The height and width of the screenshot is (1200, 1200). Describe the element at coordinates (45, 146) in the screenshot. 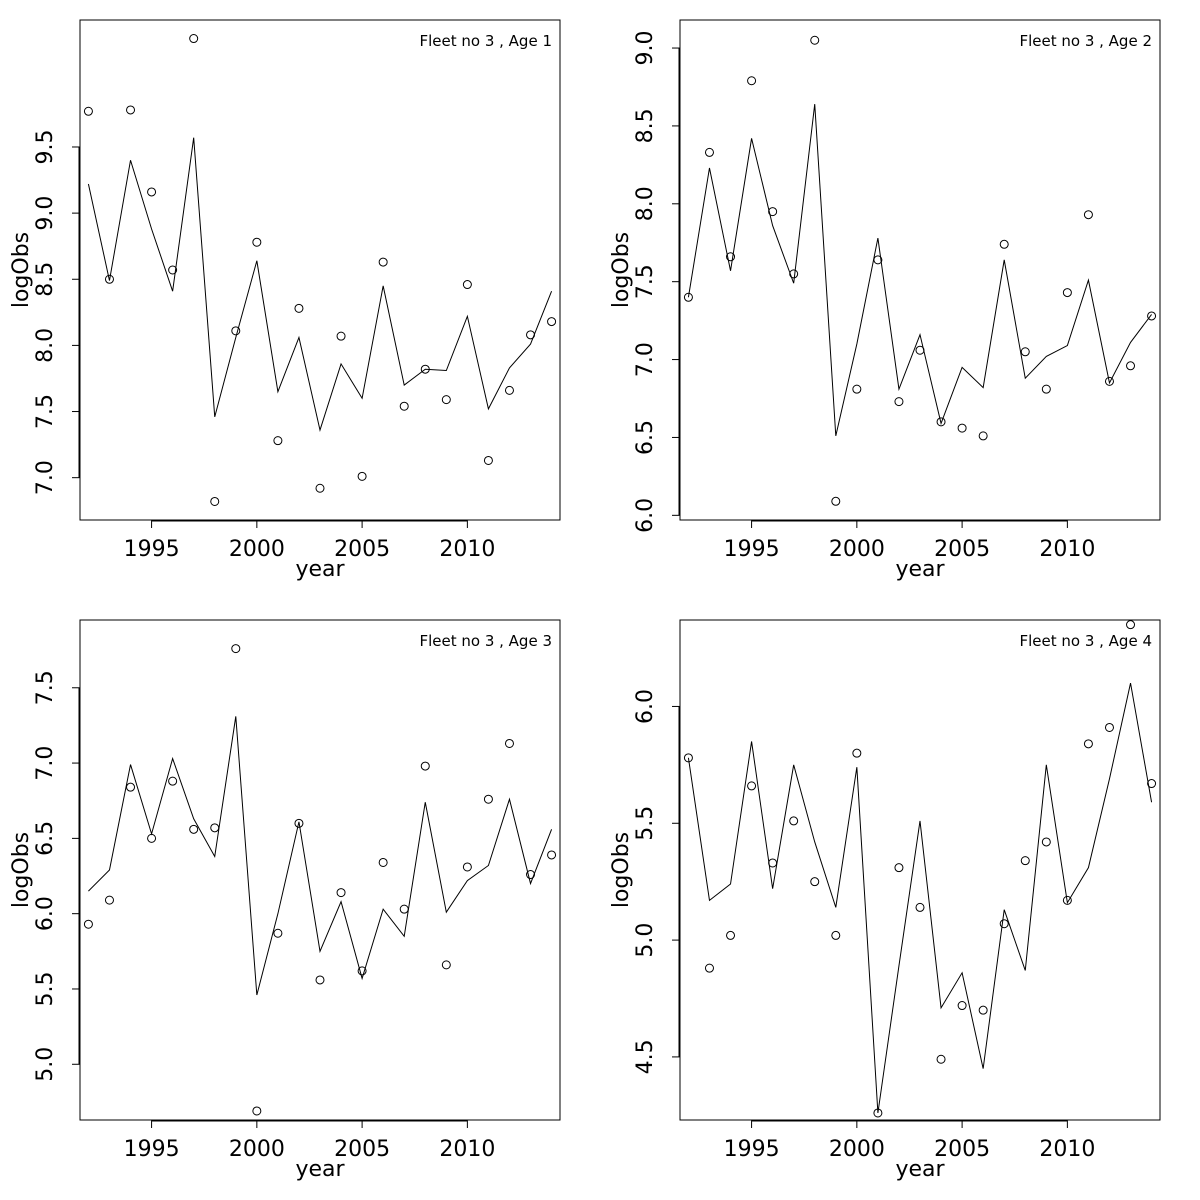

I see `y-tick-label: 9.5` at that location.